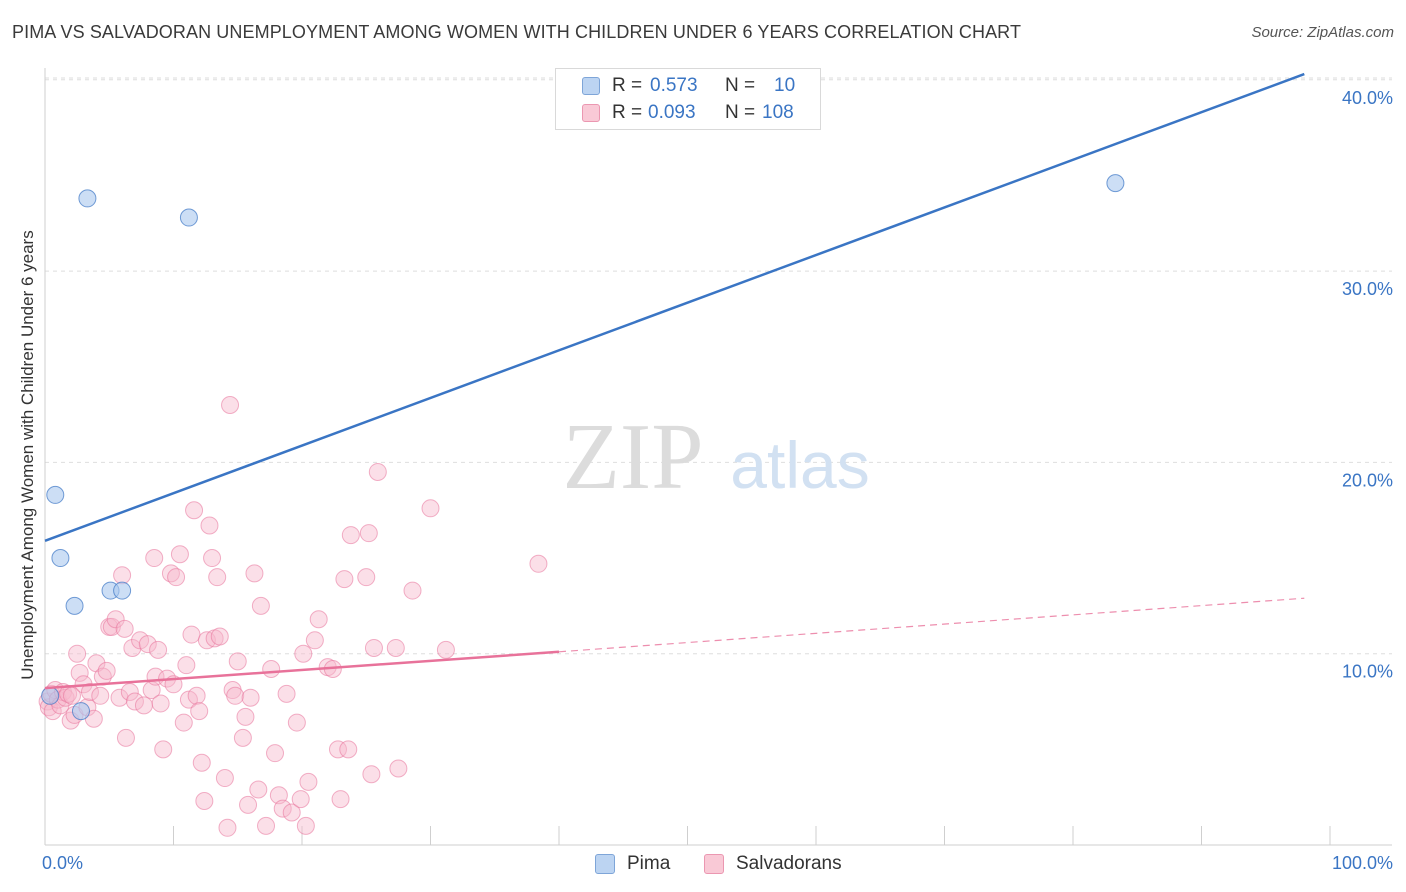  Describe the element at coordinates (1367, 672) in the screenshot. I see `y-tick-label: 10.0%` at that location.